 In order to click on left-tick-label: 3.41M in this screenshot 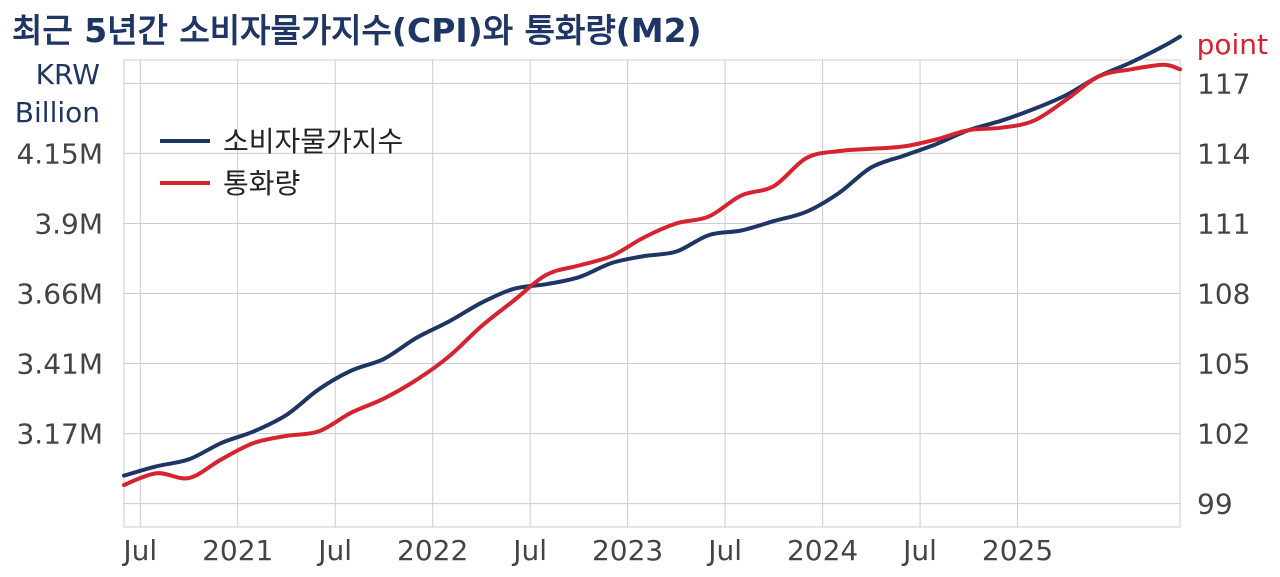, I will do `click(59, 364)`.